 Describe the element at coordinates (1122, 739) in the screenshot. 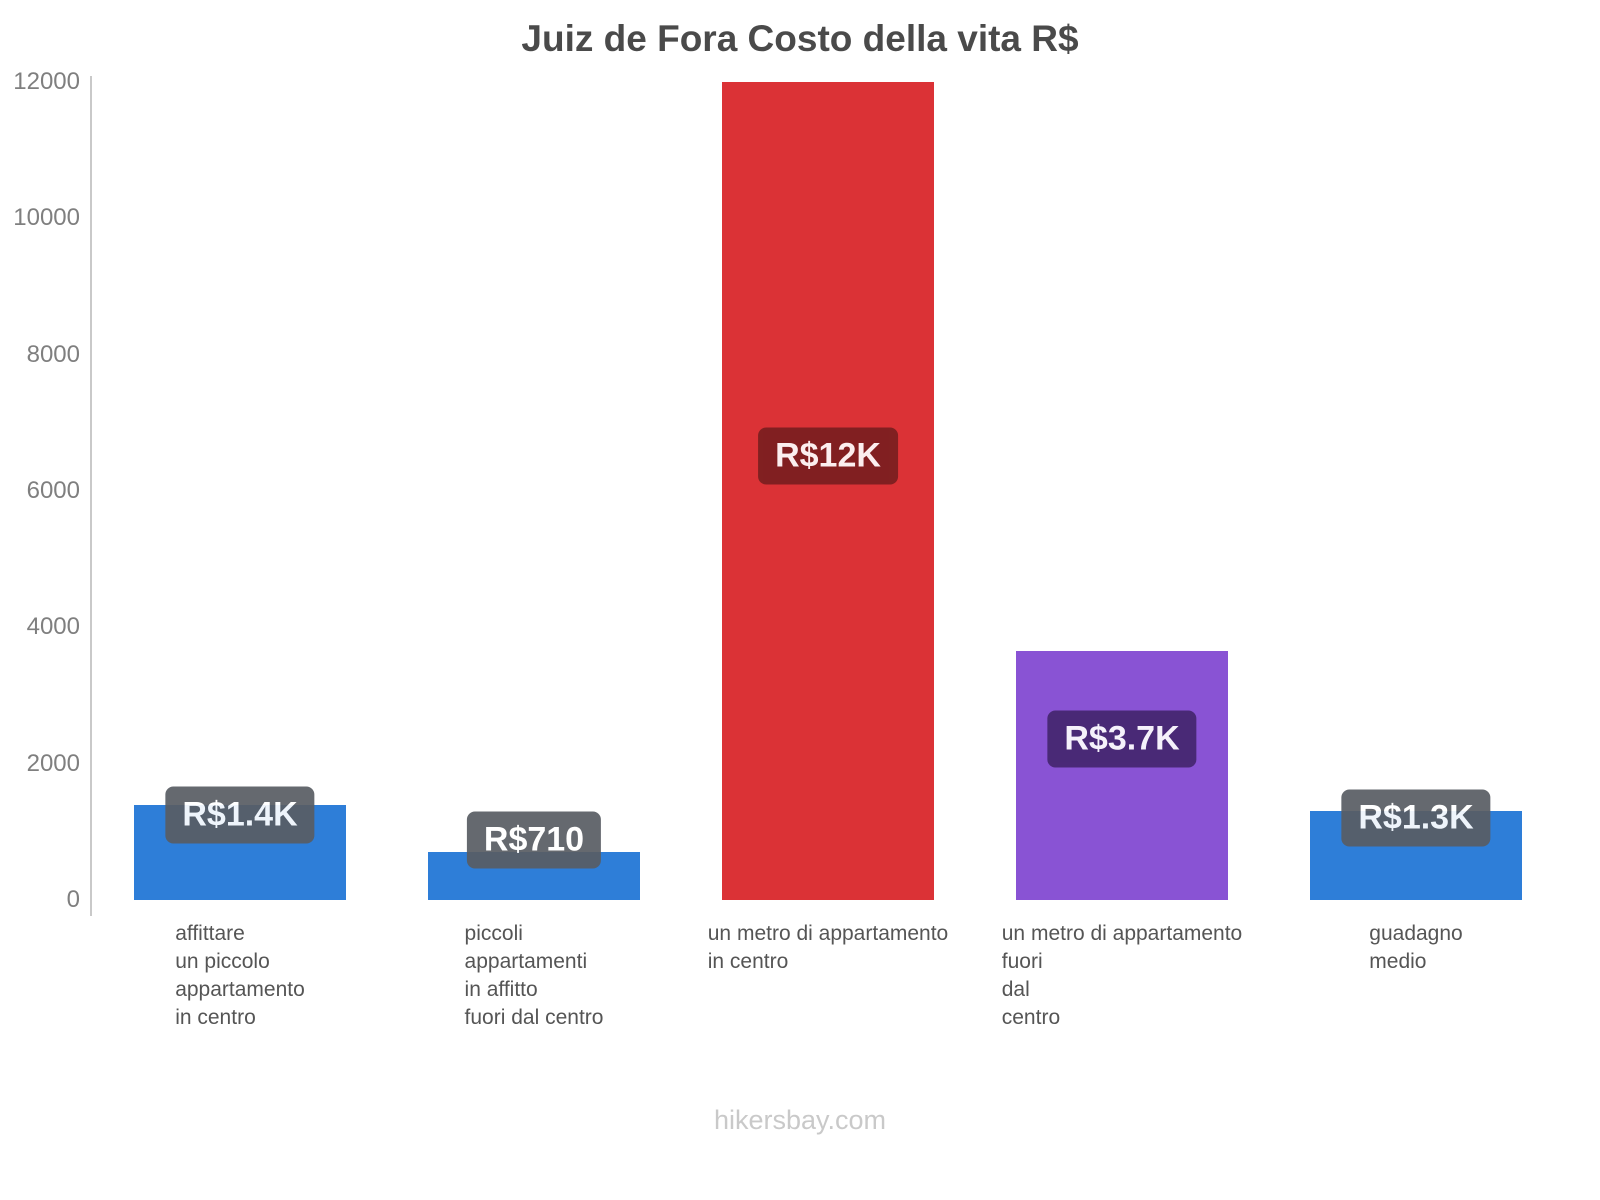

I see `bar-value-badge: R$3.7K` at that location.